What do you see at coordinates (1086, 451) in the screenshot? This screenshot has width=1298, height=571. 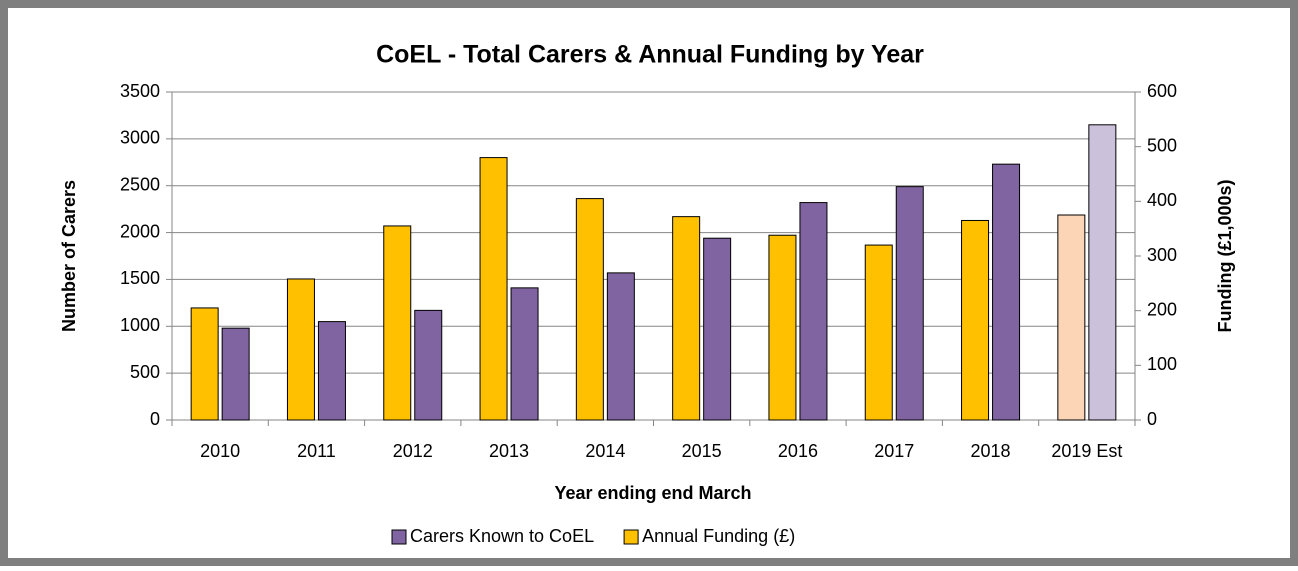 I see `x-tick-label: 2019 Est` at bounding box center [1086, 451].